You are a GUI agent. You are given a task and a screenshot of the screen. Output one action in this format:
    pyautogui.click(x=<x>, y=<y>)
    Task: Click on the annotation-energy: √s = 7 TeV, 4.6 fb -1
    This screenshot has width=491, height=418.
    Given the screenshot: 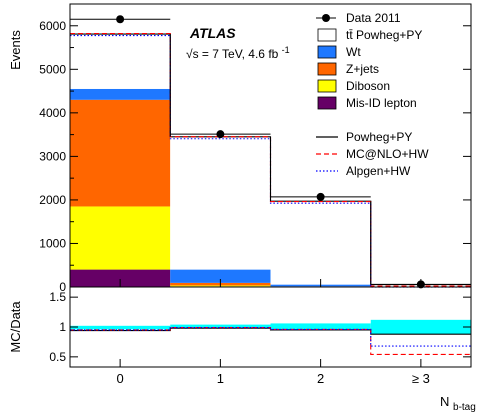 What is the action you would take?
    pyautogui.click(x=238, y=53)
    